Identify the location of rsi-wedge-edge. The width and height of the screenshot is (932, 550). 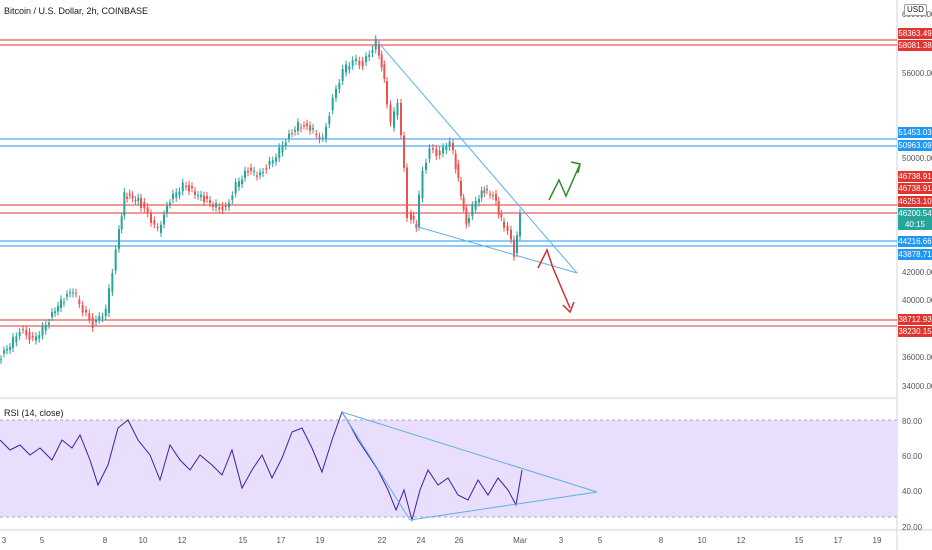
(376, 466).